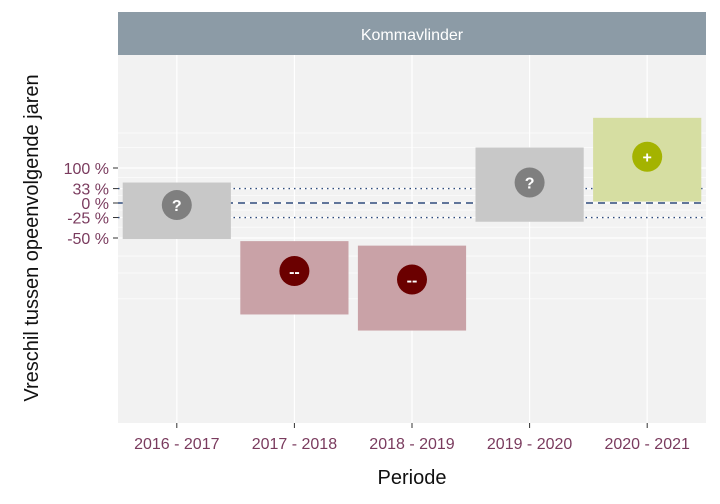 This screenshot has height=504, width=720. I want to click on y-tick-label: 0 %, so click(95, 204).